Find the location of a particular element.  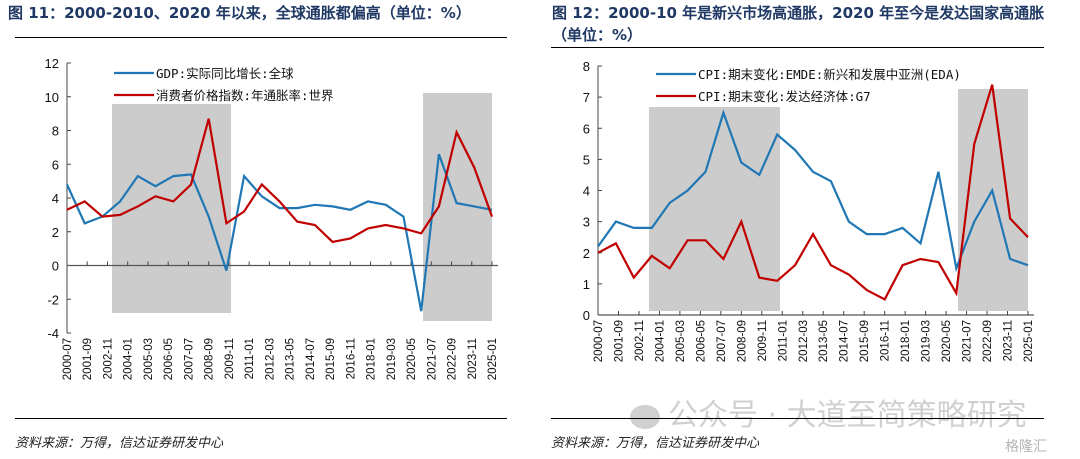

y-tick-label: 7 is located at coordinates (586, 97).